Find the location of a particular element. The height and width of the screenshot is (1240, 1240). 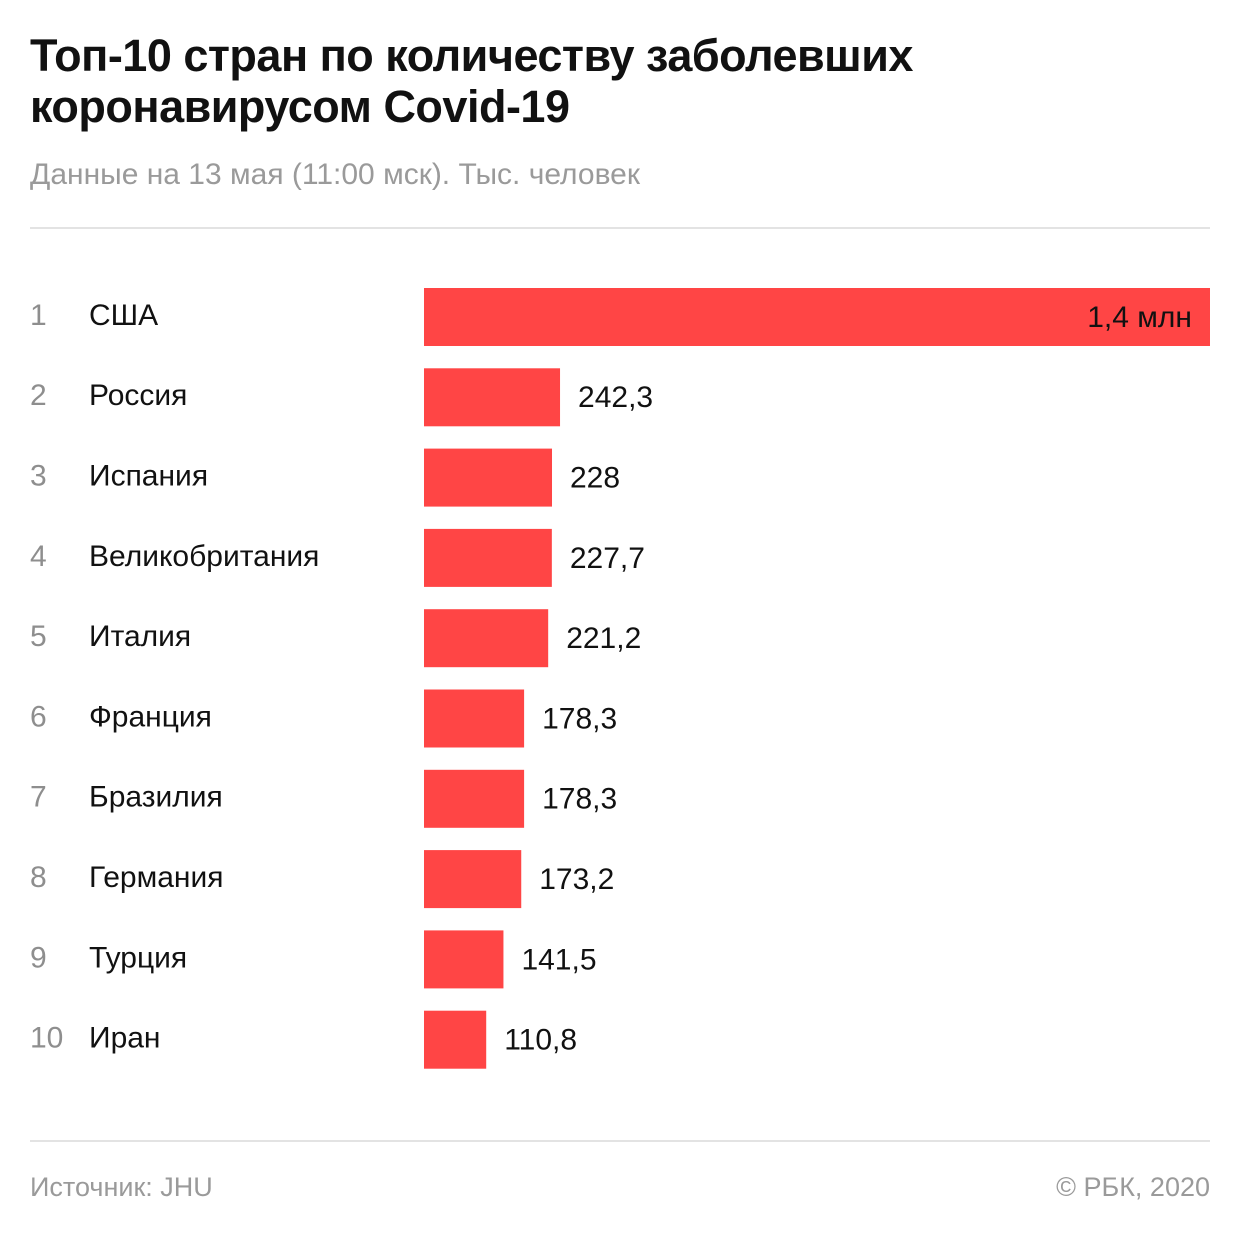

rank-label: 8 is located at coordinates (38, 877).